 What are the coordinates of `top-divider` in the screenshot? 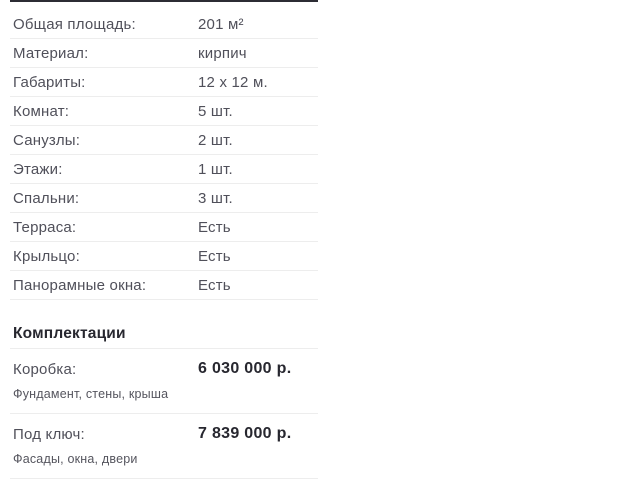 It's located at (164, 1).